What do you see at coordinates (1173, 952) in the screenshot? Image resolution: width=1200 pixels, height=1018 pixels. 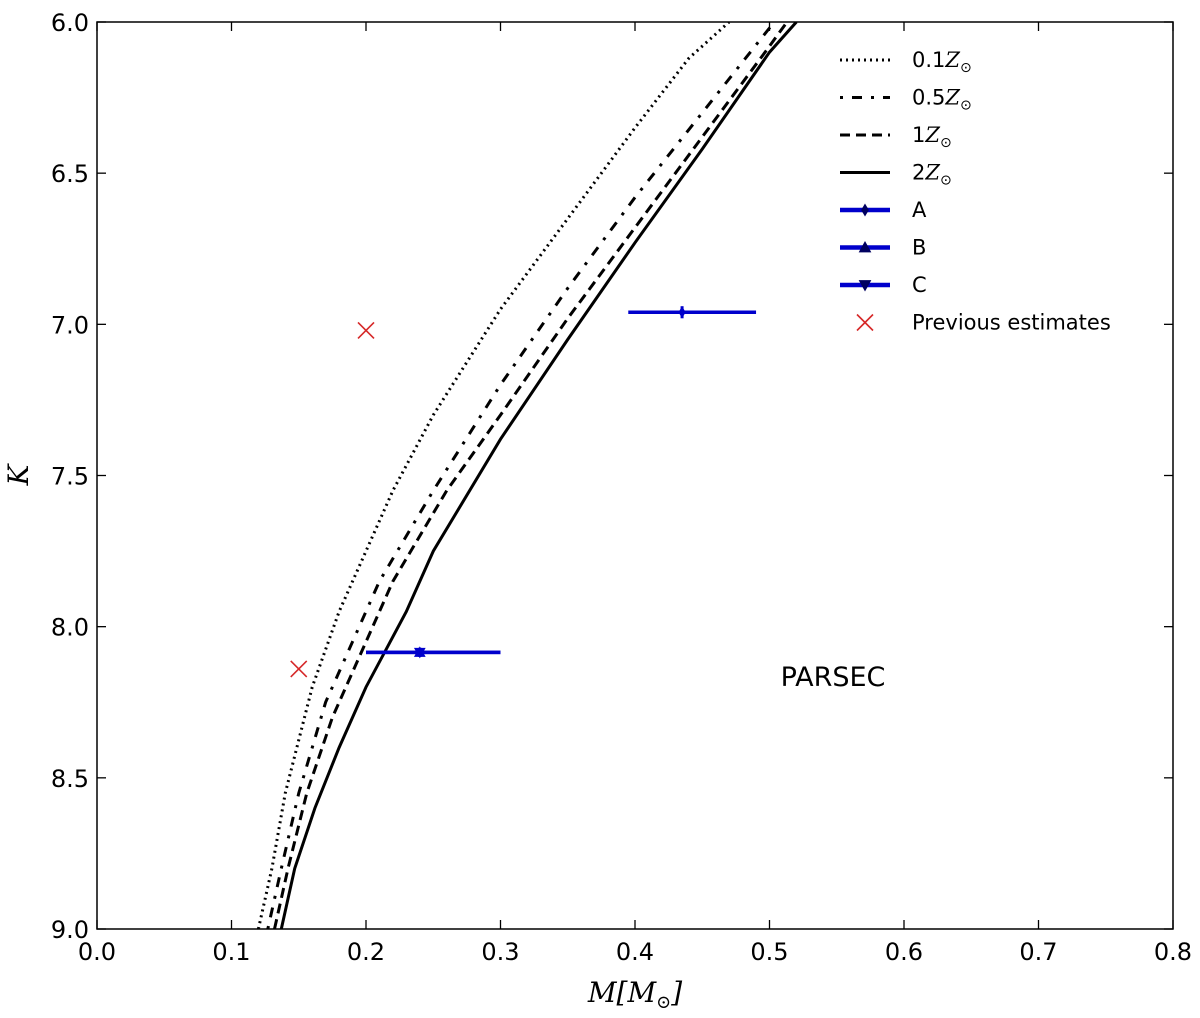 I see `x-tick-label: 0.8` at bounding box center [1173, 952].